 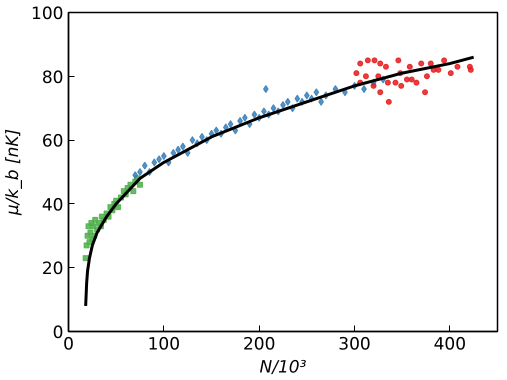 I want to click on y-tick-label: 40, so click(x=53, y=205).